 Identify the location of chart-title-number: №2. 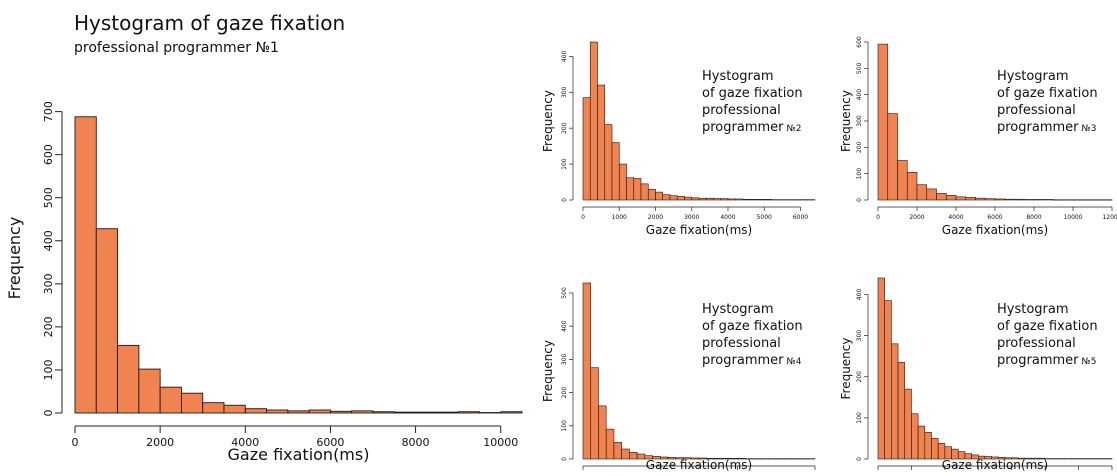
(793, 129).